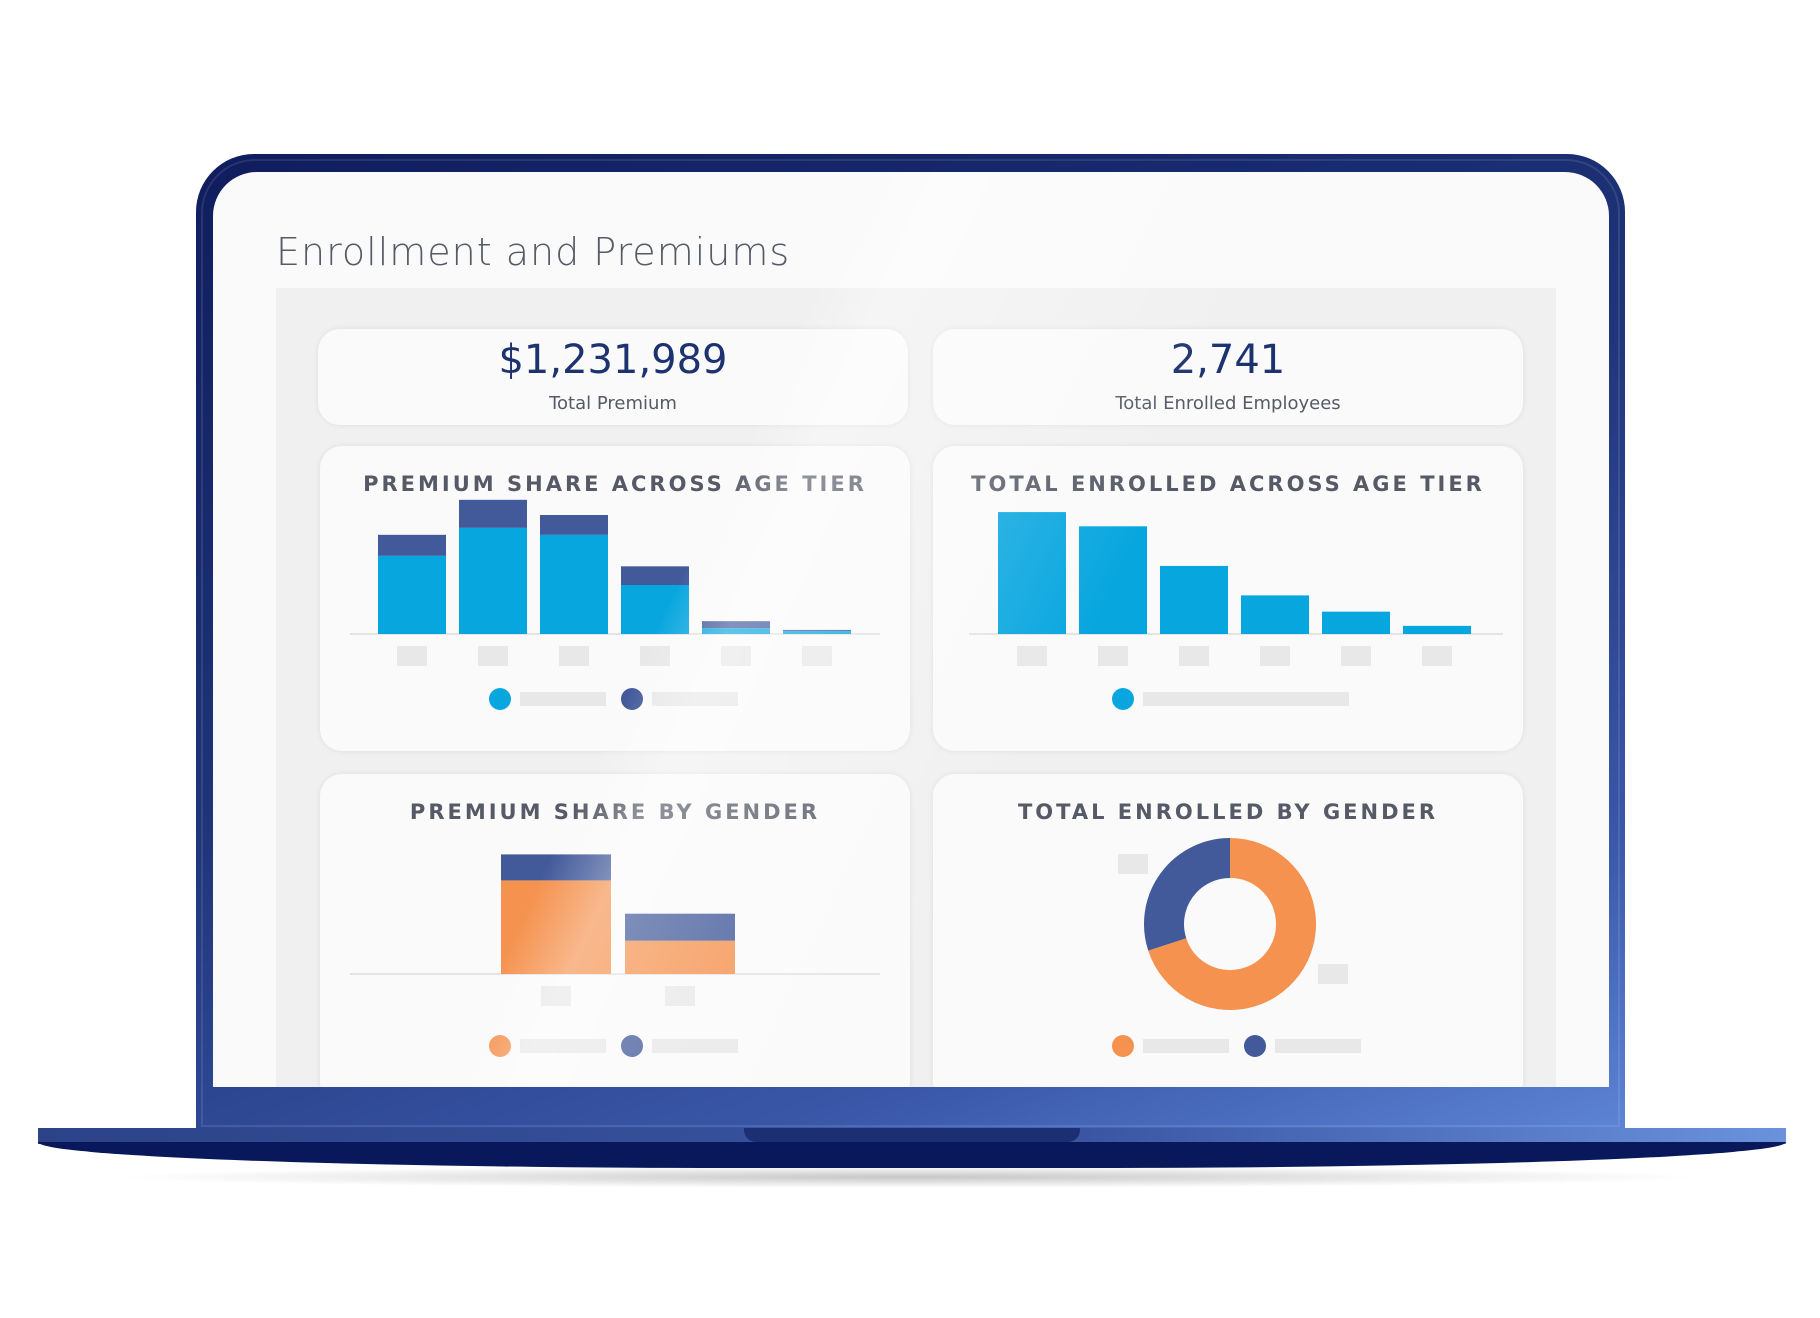 This screenshot has height=1318, width=1820. What do you see at coordinates (910, 1177) in the screenshot?
I see `laptop-shadow` at bounding box center [910, 1177].